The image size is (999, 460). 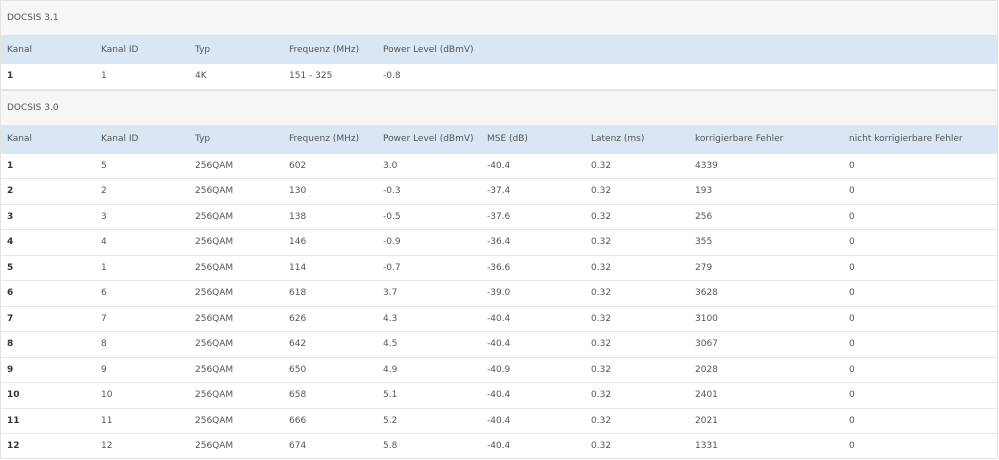 I want to click on table-cell: 674, so click(x=298, y=446).